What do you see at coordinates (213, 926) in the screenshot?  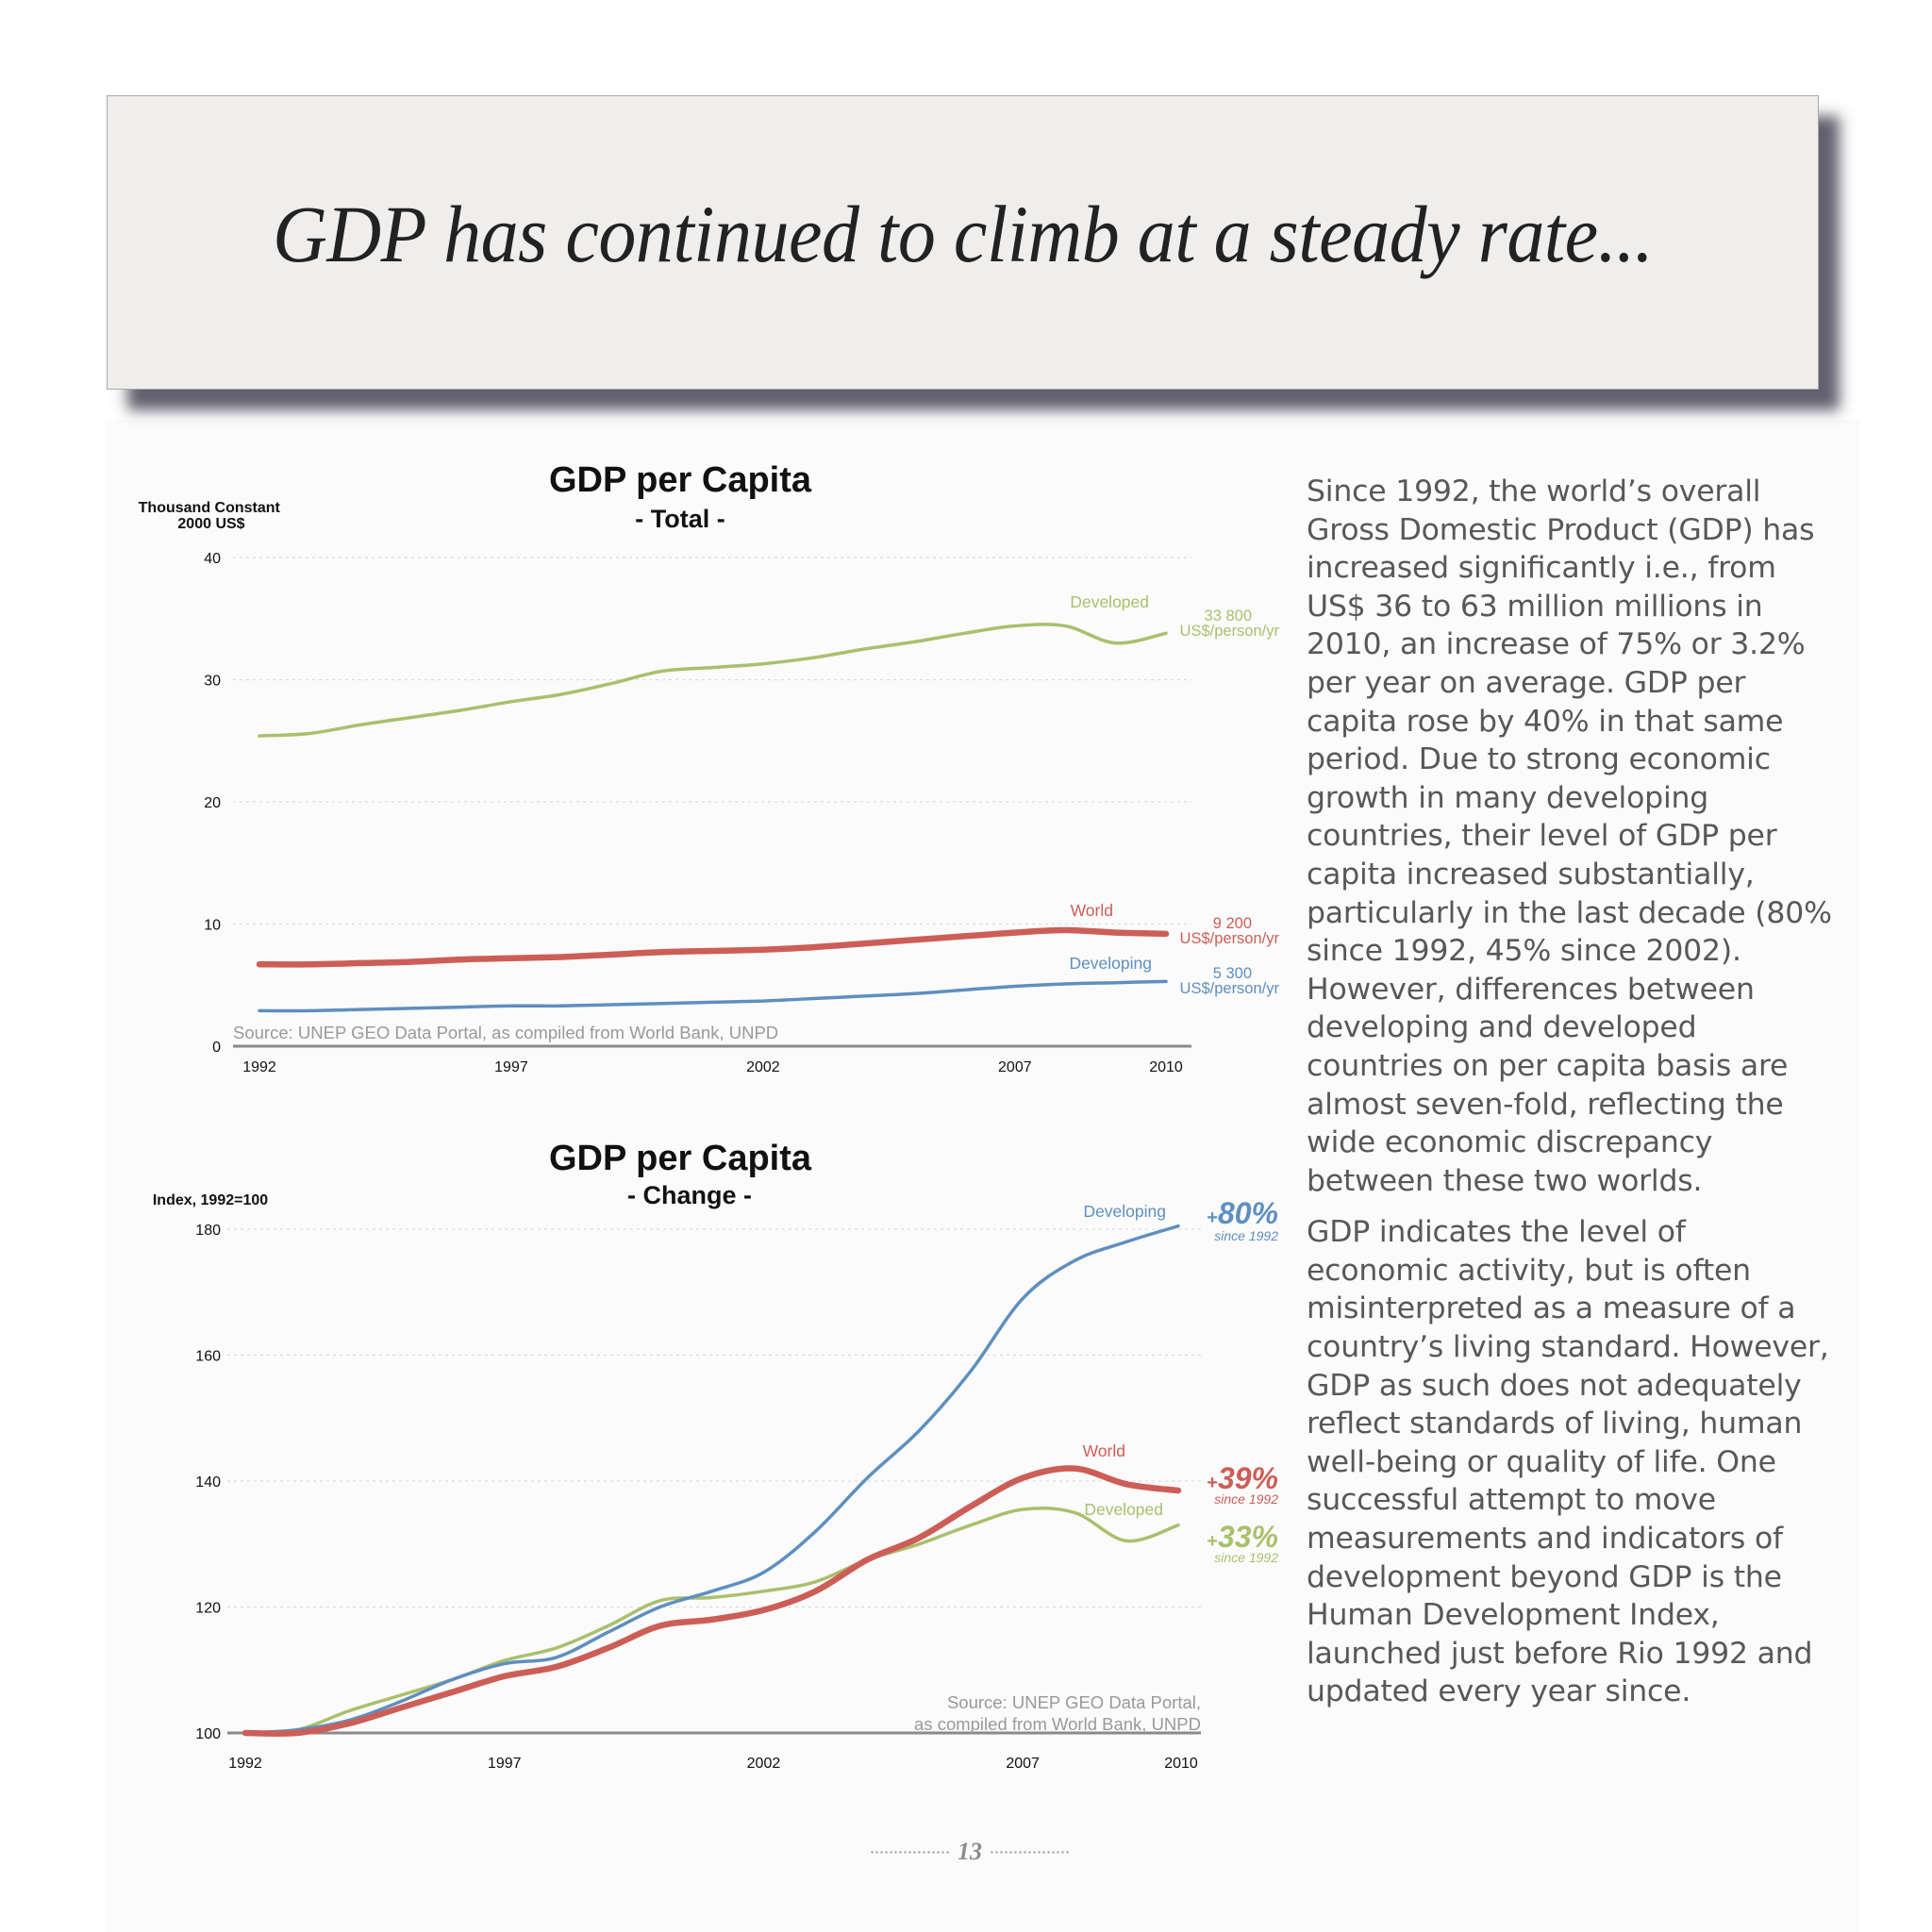 I see `y-tick-label: 10` at bounding box center [213, 926].